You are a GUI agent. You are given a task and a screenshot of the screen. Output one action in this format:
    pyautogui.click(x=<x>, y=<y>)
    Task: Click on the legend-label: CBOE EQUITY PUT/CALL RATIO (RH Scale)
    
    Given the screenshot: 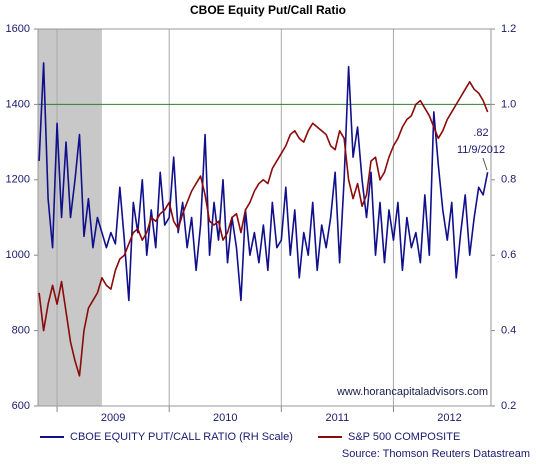 What is the action you would take?
    pyautogui.click(x=181, y=437)
    